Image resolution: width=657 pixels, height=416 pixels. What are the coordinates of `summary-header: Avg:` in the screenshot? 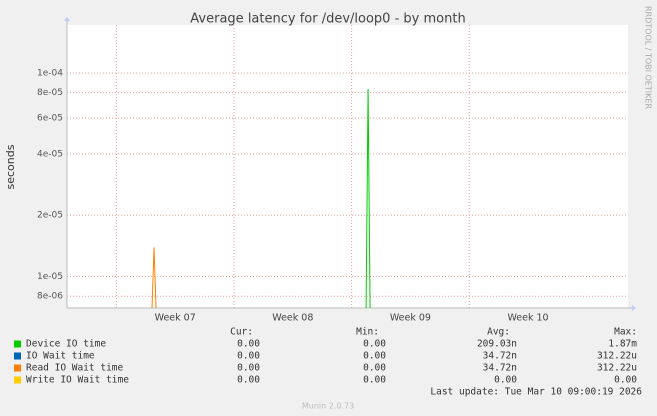 It's located at (498, 332).